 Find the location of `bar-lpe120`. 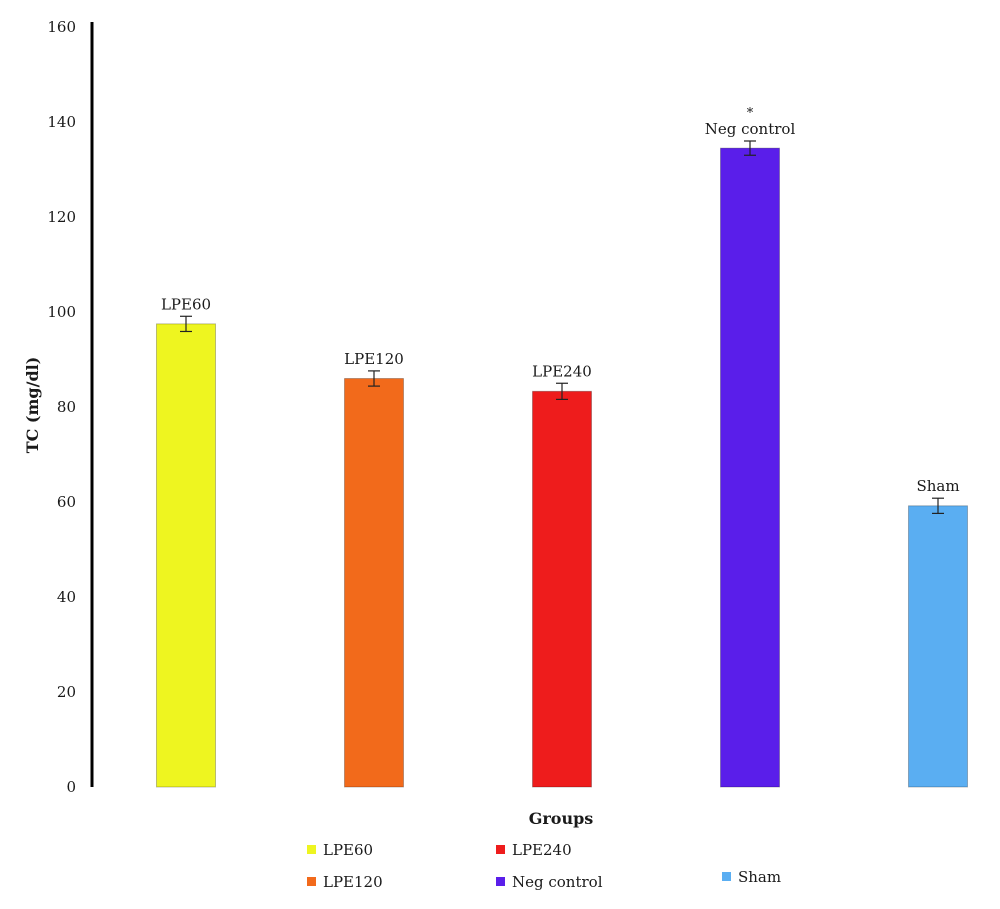

bar-lpe120 is located at coordinates (374, 583).